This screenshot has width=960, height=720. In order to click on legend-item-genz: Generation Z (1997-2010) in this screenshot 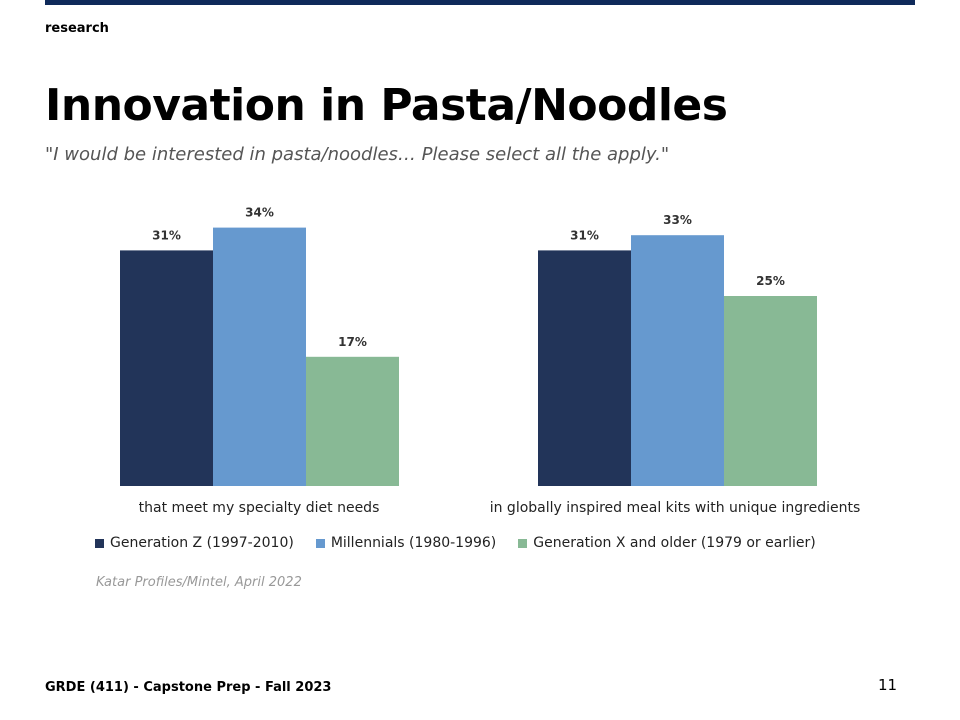, I will do `click(194, 543)`.